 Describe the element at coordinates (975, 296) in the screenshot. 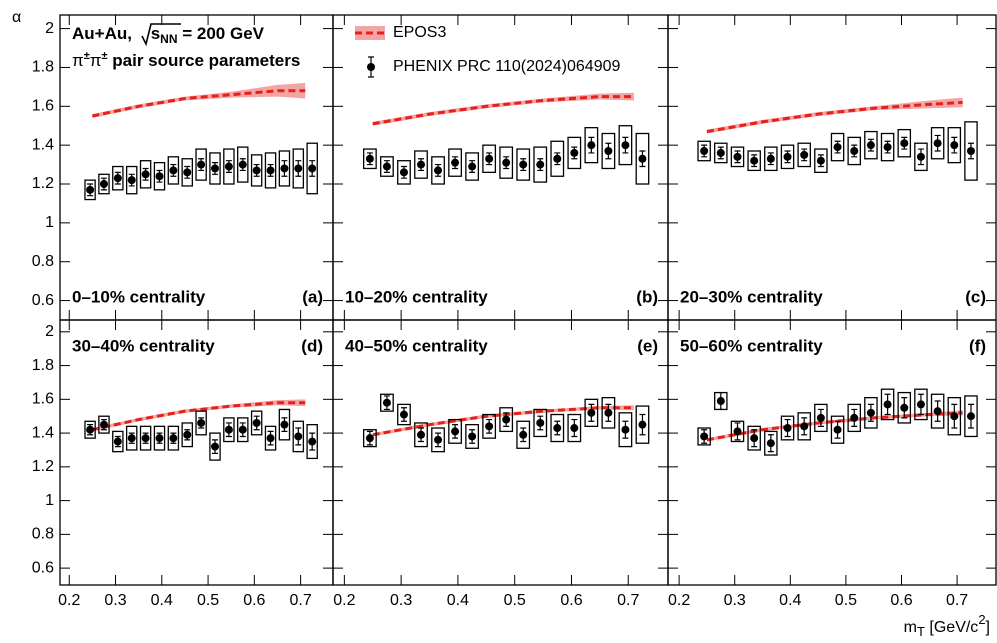

I see `panel-tag: (c)` at that location.